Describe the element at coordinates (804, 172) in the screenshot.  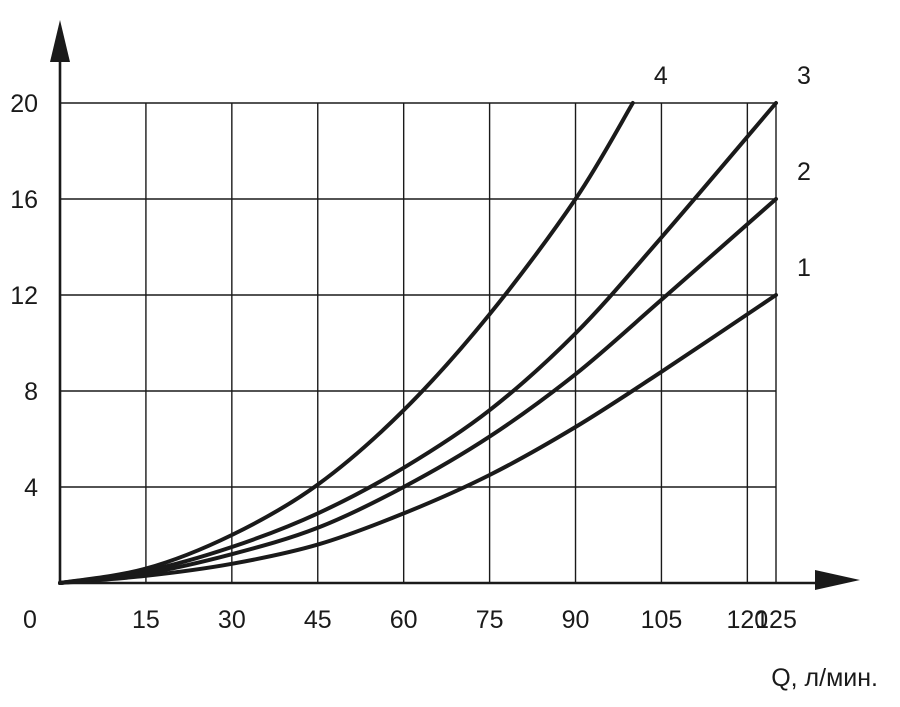
I see `series-label-2: 2` at that location.